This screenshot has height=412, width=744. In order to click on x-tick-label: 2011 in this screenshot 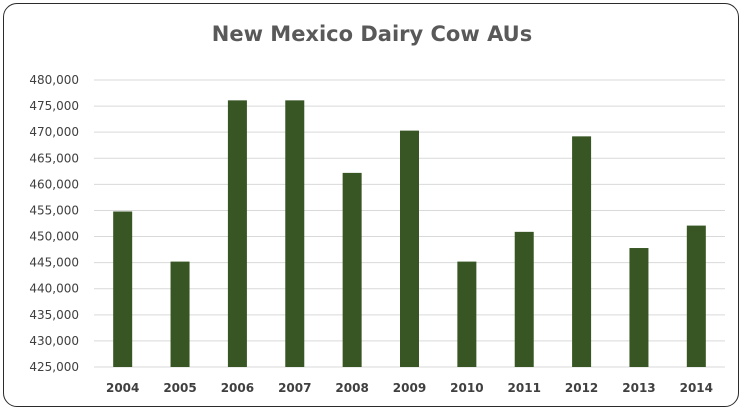, I will do `click(524, 388)`.